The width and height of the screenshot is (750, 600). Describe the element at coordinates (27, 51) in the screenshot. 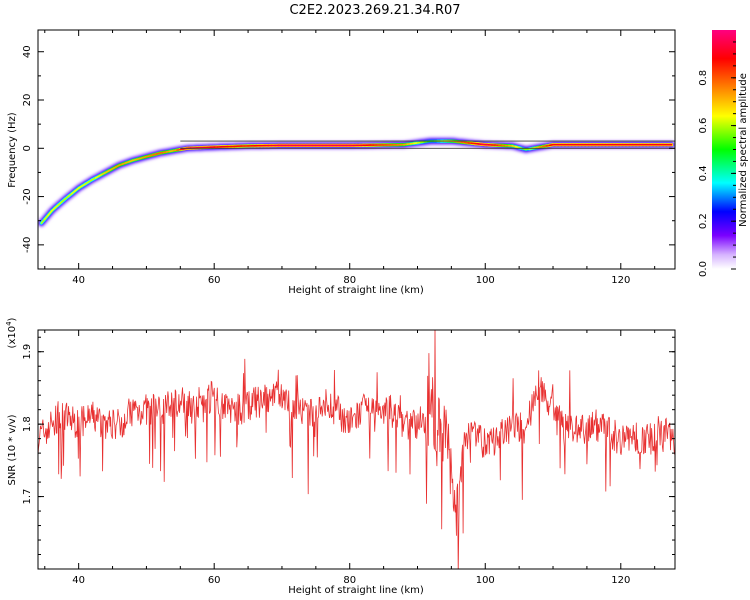

I see `spectrogram-y-tick-label: 40` at that location.